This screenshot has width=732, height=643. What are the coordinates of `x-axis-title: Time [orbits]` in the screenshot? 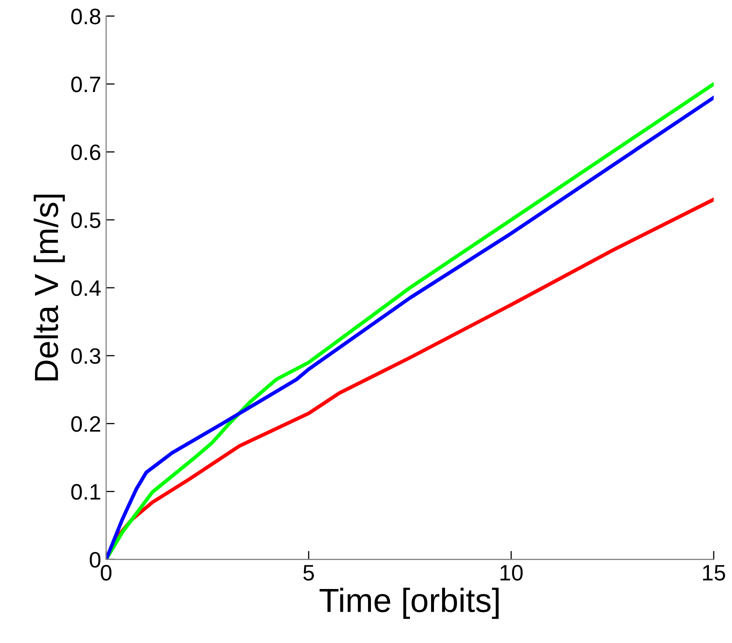 It's located at (409, 603).